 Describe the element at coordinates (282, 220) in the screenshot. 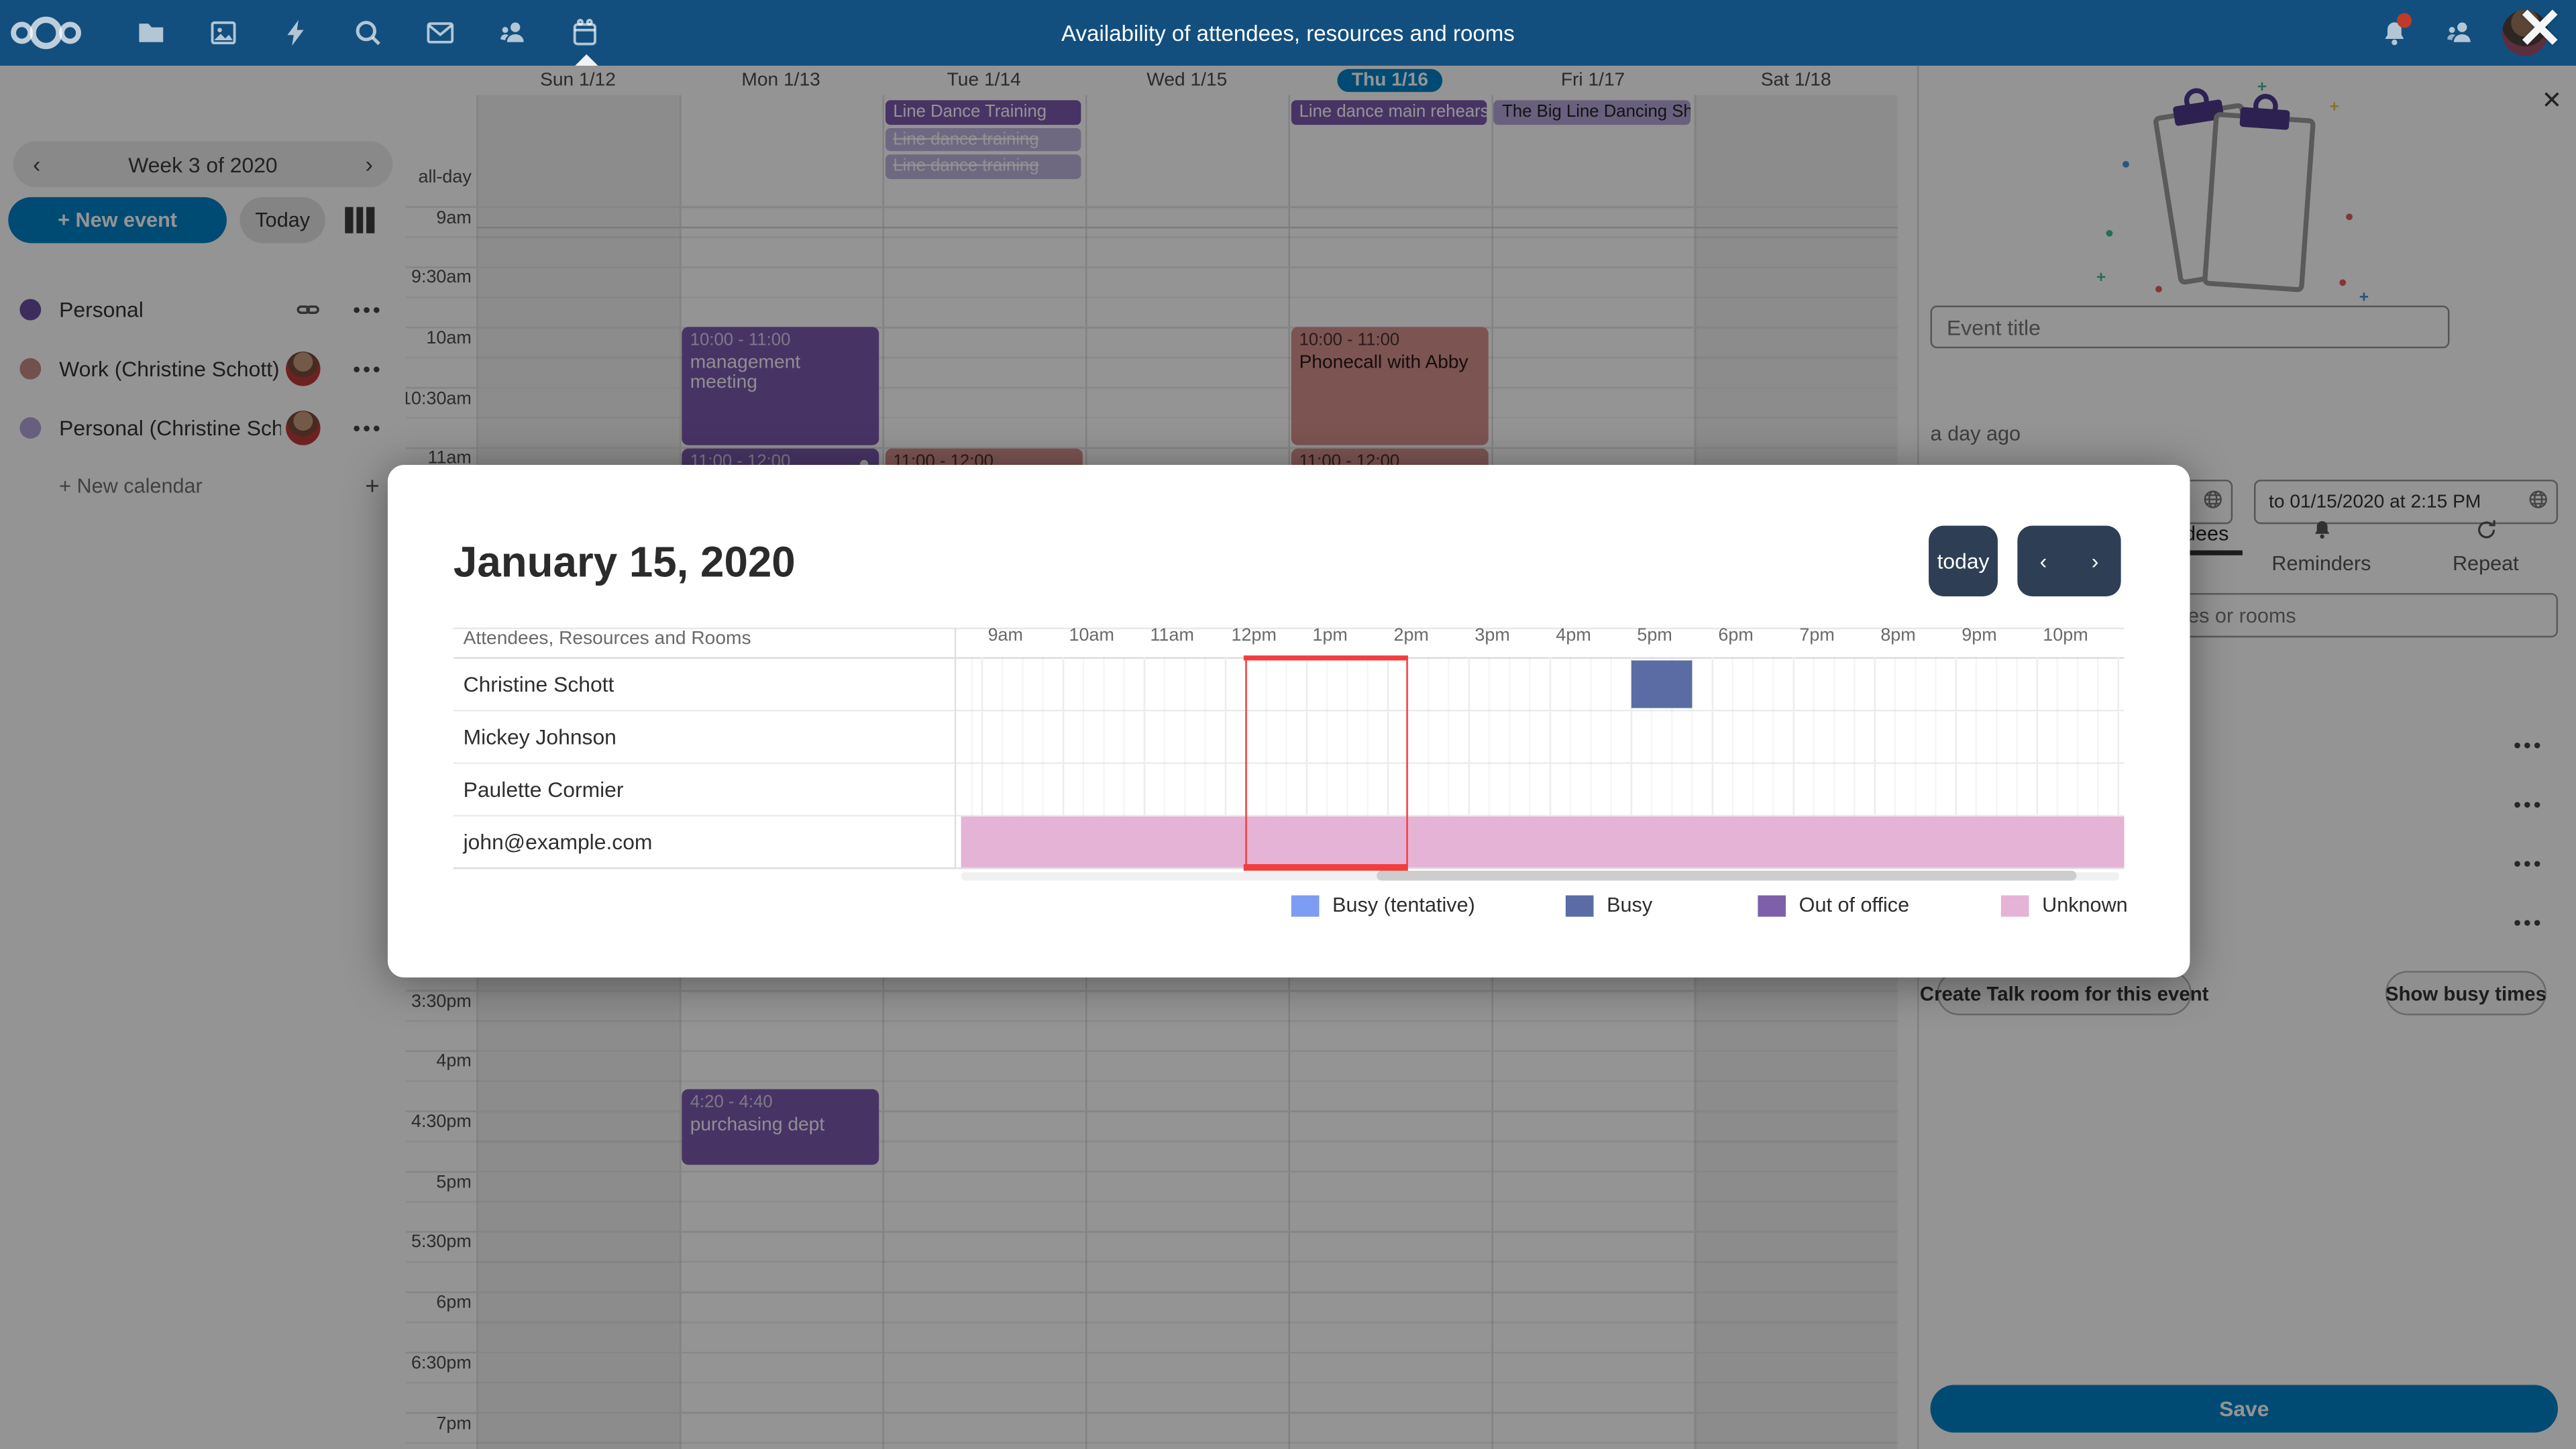

I see `today-button: Today` at that location.